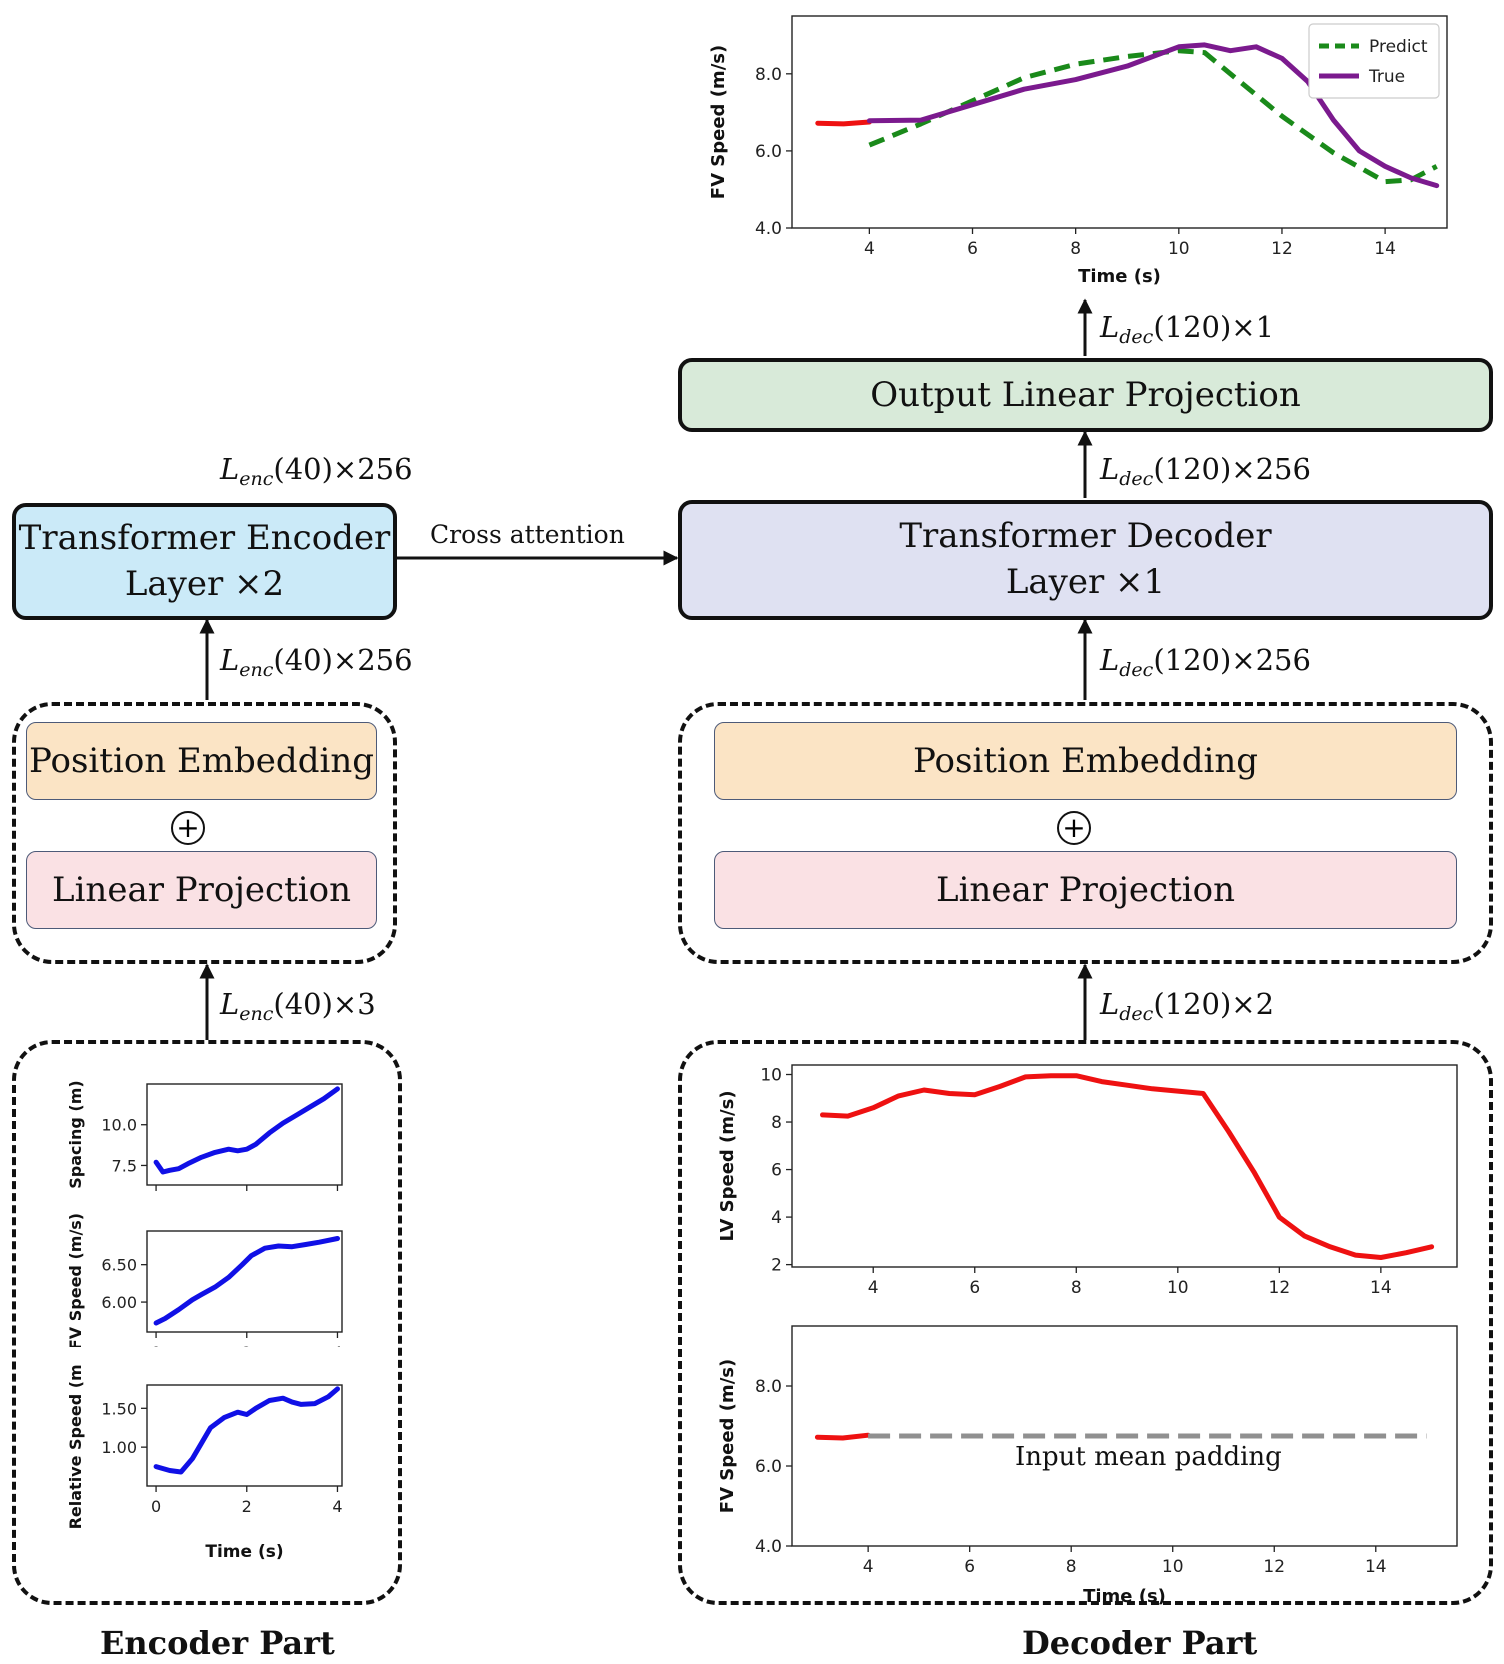 This screenshot has width=1504, height=1664. I want to click on y-tick-label: 4, so click(776, 1218).